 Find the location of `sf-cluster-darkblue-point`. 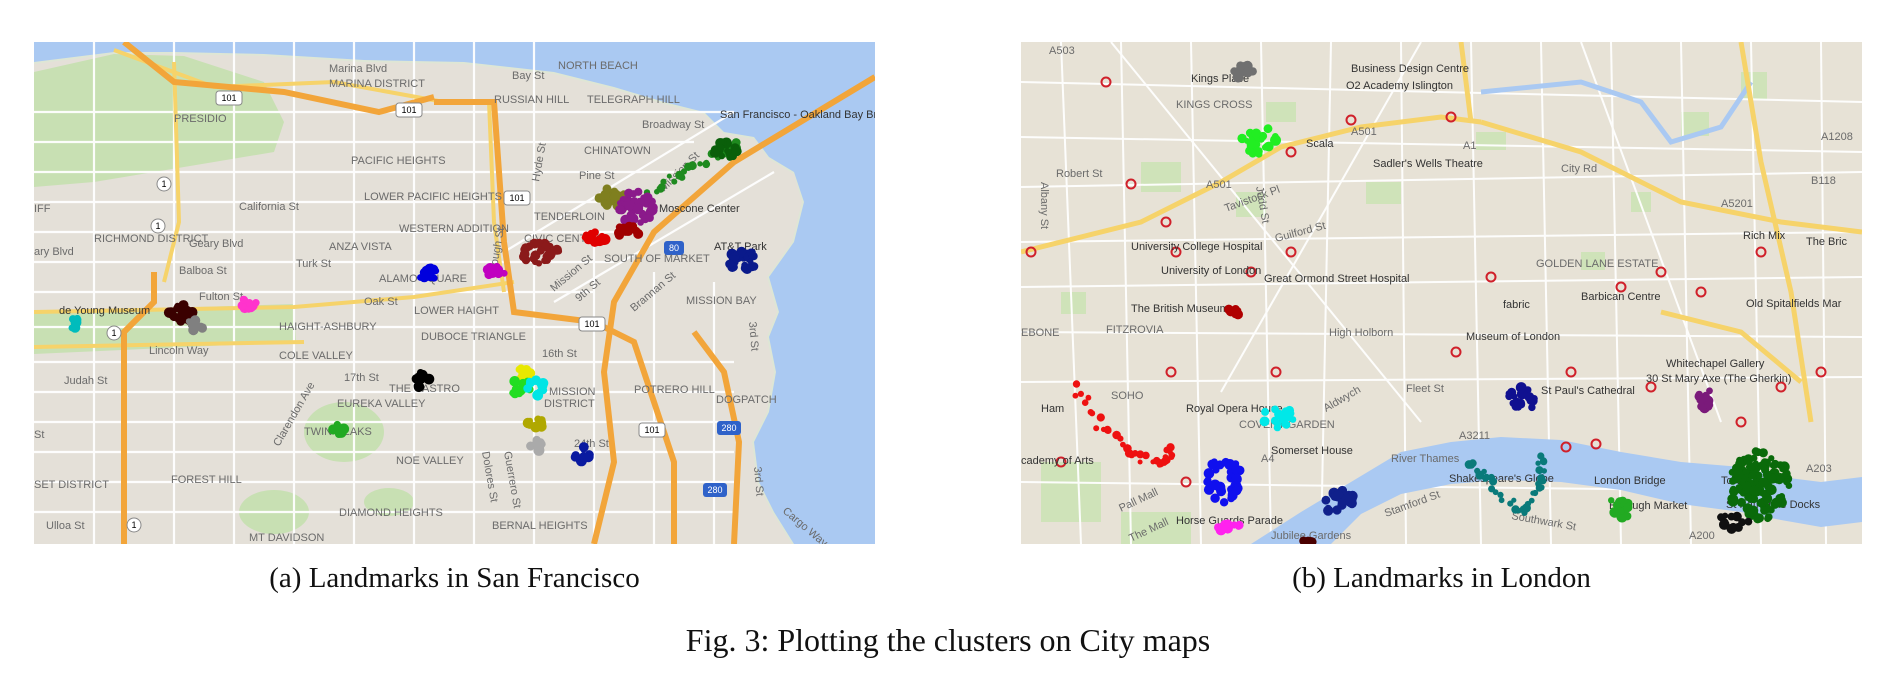

sf-cluster-darkblue-point is located at coordinates (581, 456).